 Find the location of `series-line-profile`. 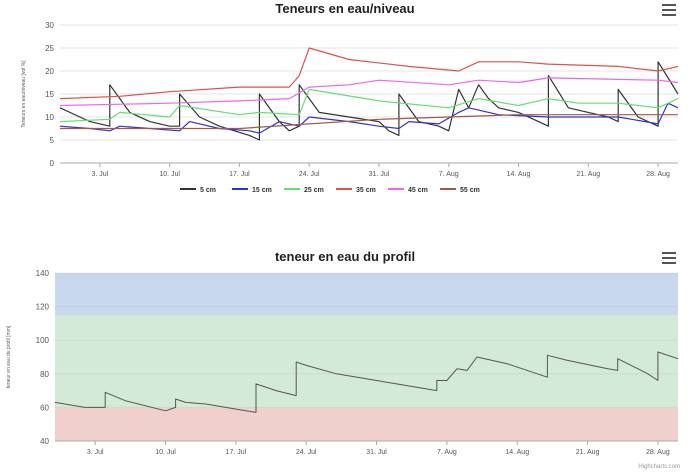

series-line-profile is located at coordinates (366, 382).